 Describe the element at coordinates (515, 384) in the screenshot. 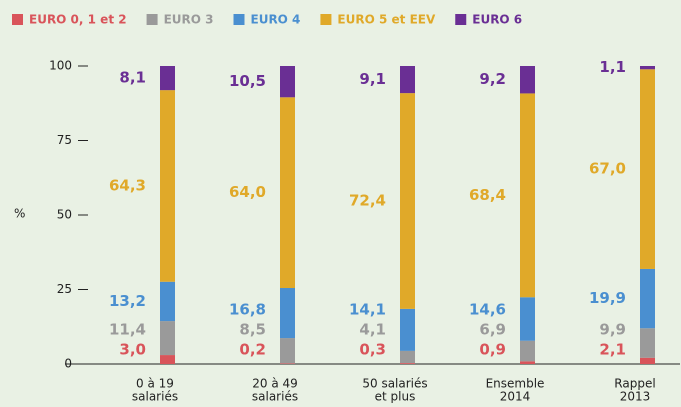

I see `x-tick-label: Ensemble` at that location.